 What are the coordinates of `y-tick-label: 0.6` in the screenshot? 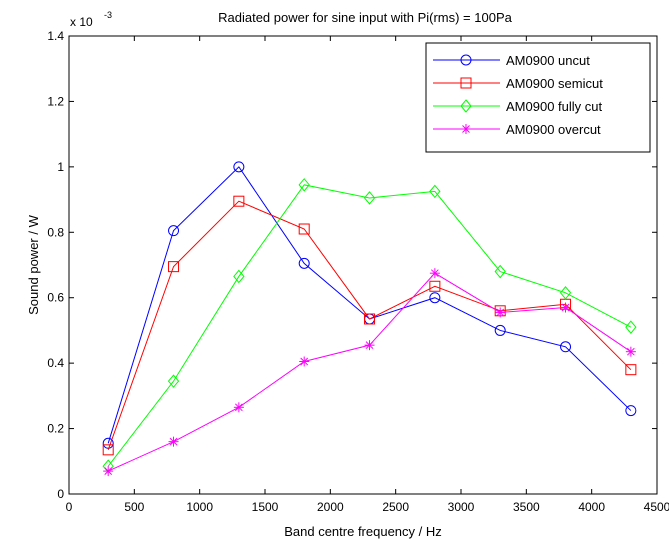 It's located at (55, 298).